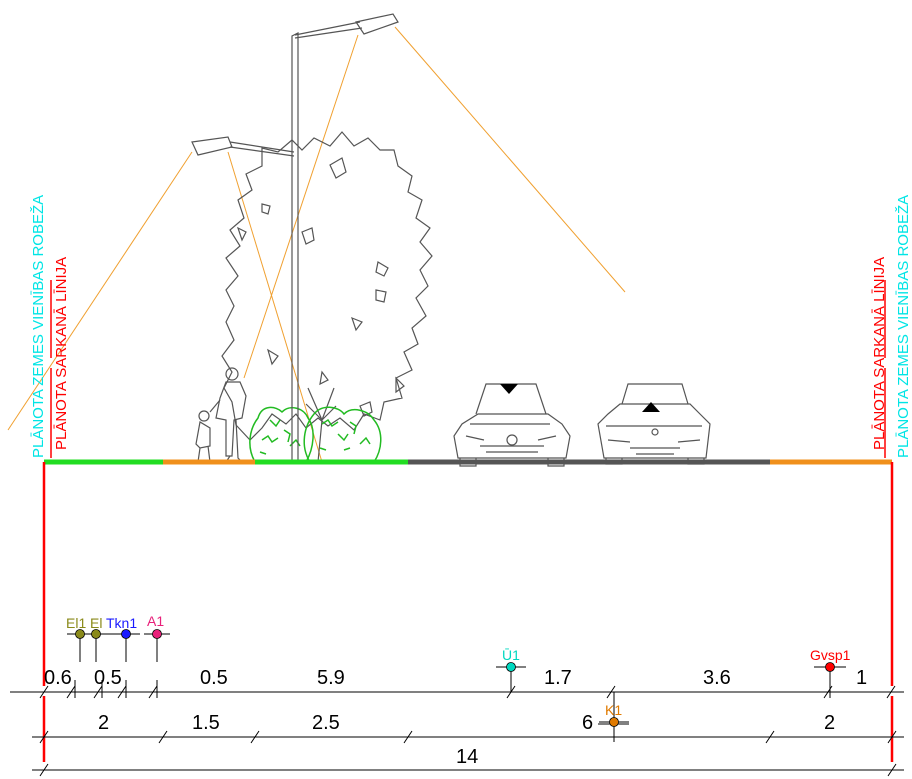 The image size is (912, 779). I want to click on triangle-up-icon, so click(651, 407).